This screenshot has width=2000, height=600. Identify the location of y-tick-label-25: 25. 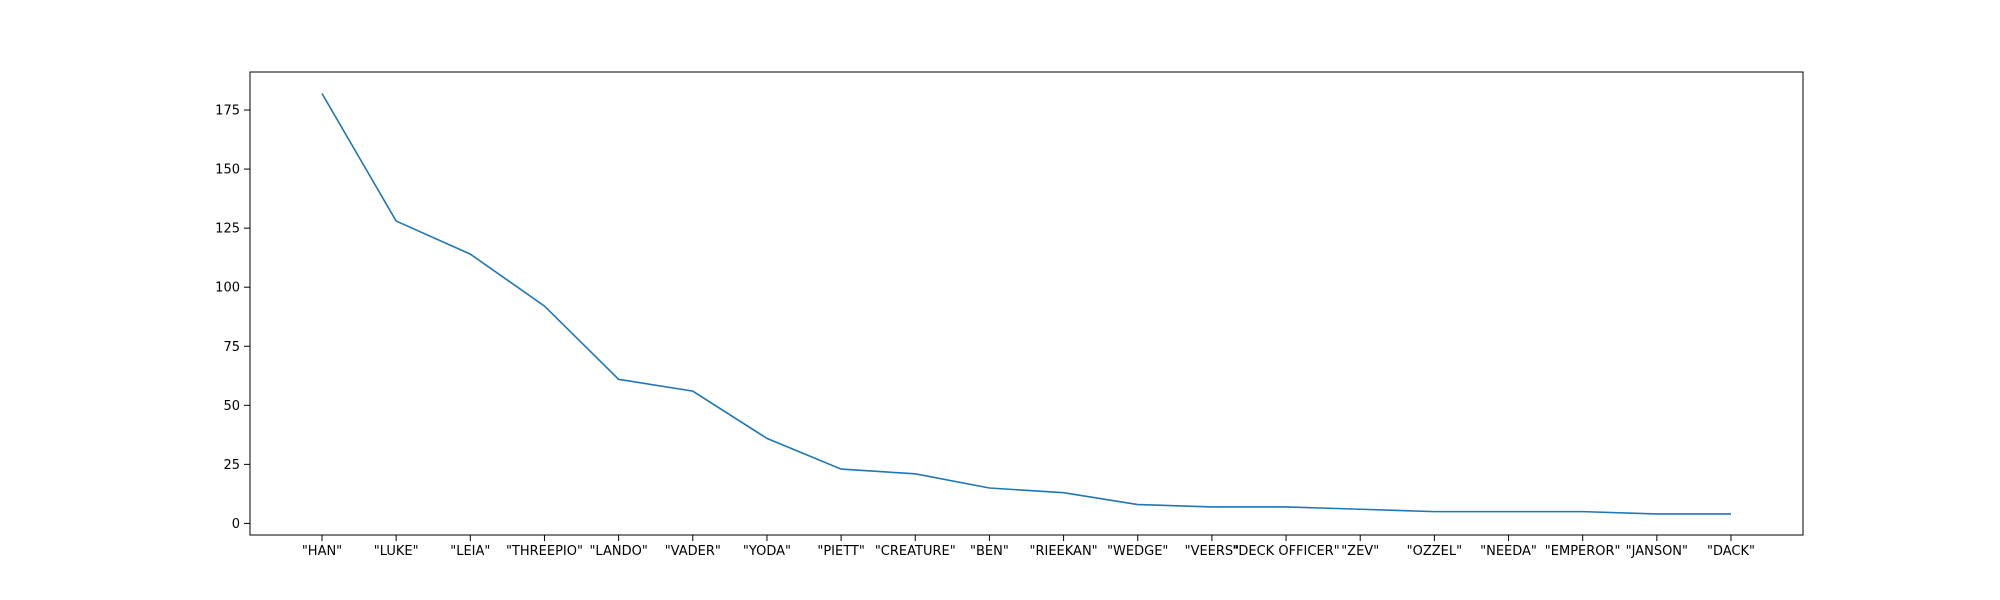
(231, 465).